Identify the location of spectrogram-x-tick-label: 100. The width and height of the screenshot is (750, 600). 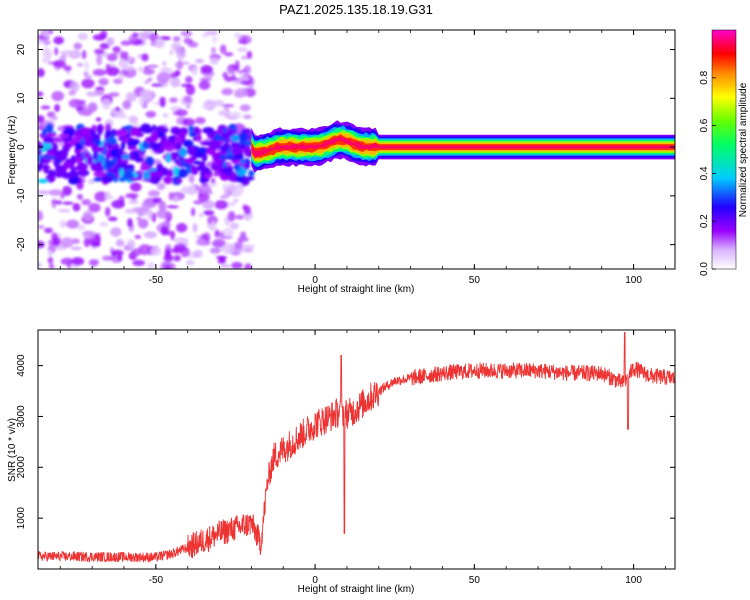
(633, 280).